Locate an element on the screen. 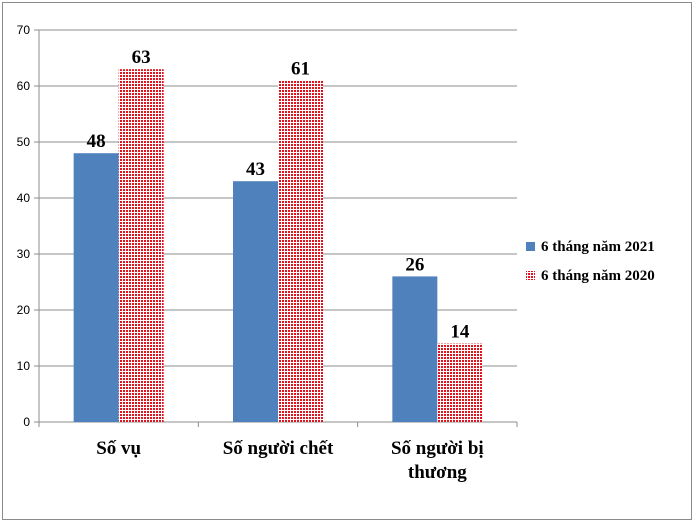  y-tick-label-10: 10 is located at coordinates (24, 366).